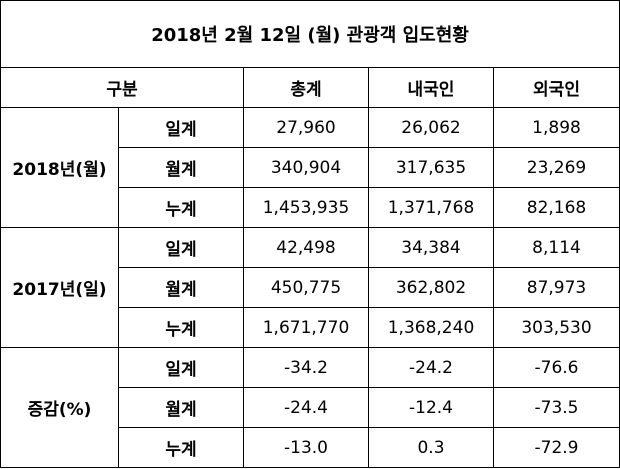 This screenshot has height=469, width=620. I want to click on header-cell: 내국인, so click(431, 87).